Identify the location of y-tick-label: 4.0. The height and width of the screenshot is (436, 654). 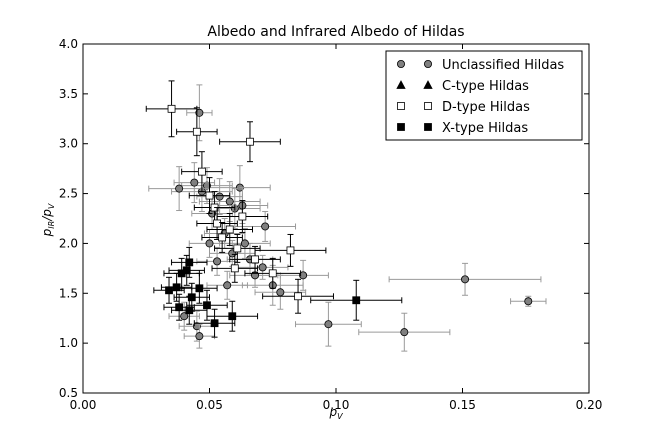
(68, 44).